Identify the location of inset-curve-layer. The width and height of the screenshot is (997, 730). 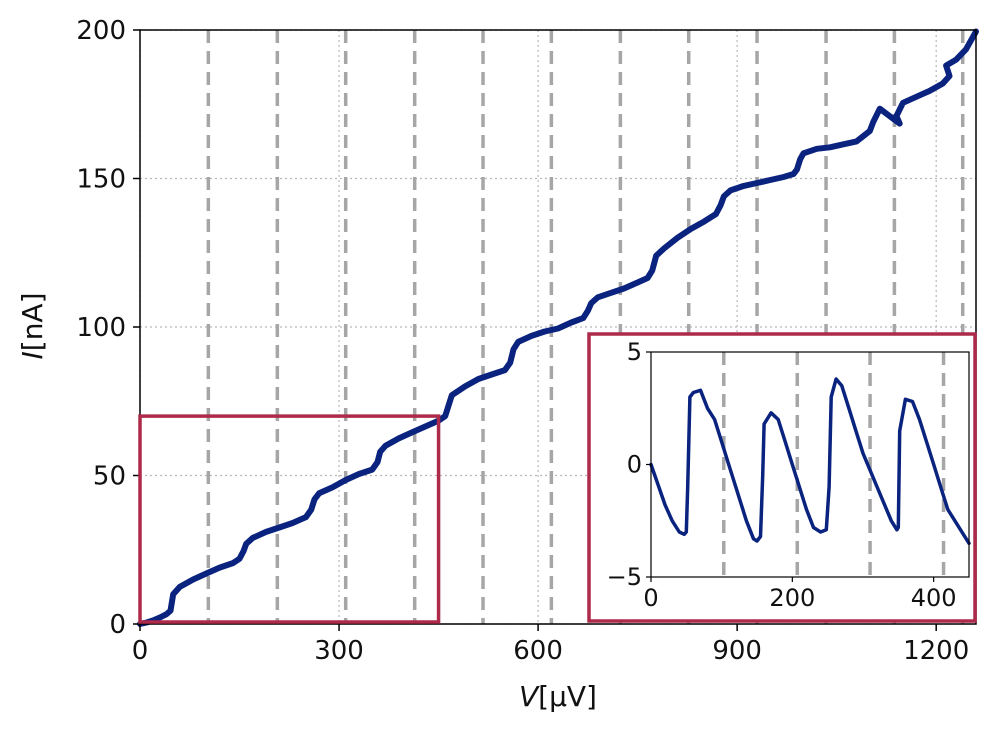
(810, 461).